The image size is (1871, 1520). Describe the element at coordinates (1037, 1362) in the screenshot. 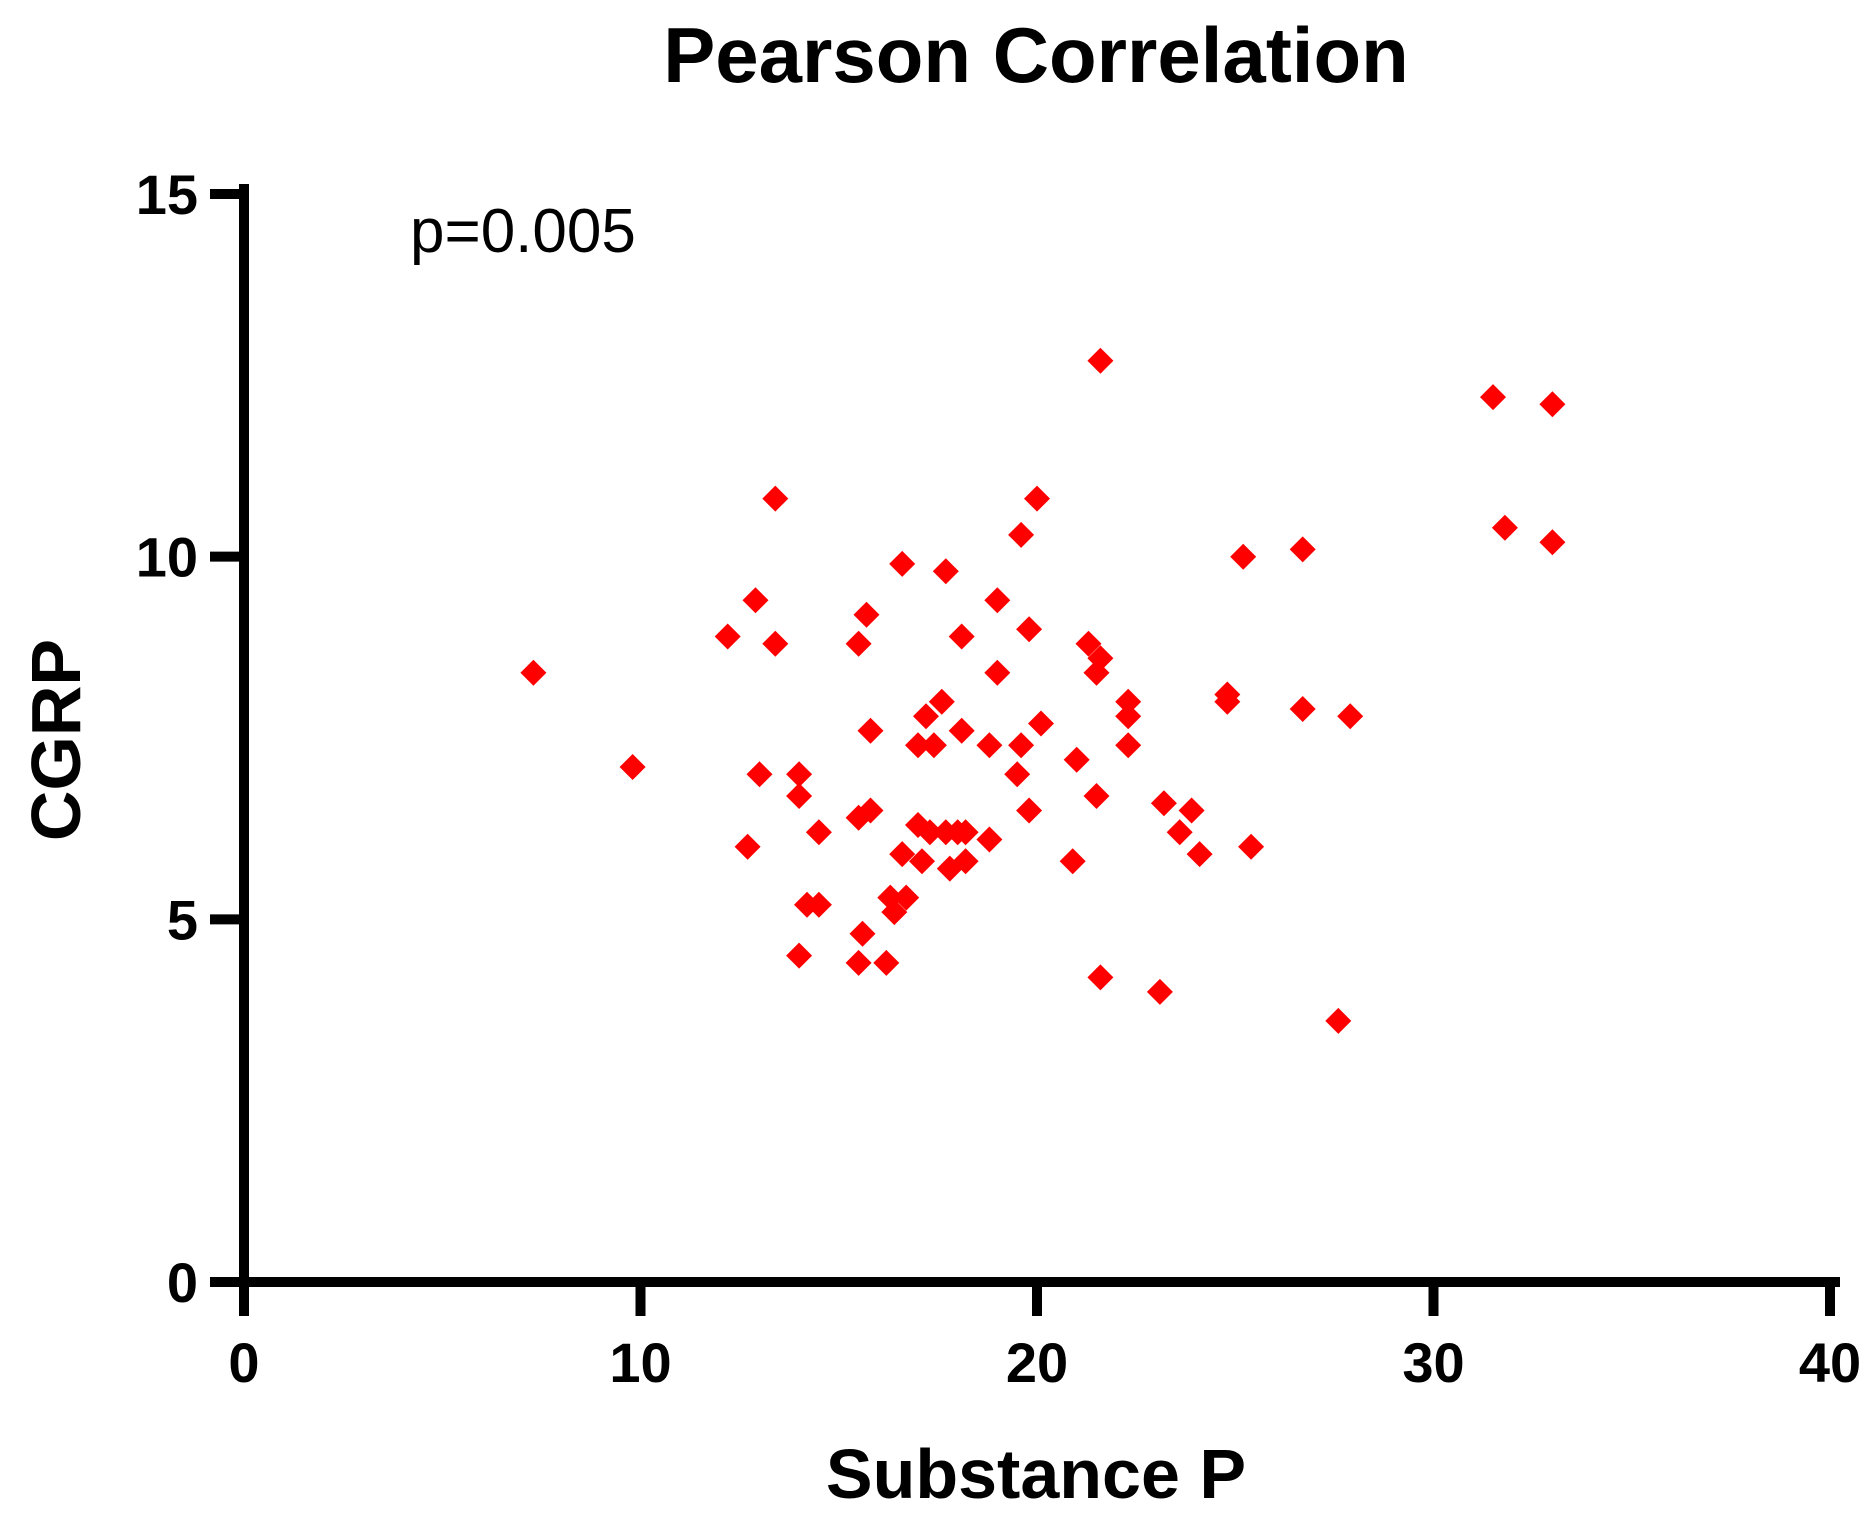

I see `x-tick-label: 20` at that location.